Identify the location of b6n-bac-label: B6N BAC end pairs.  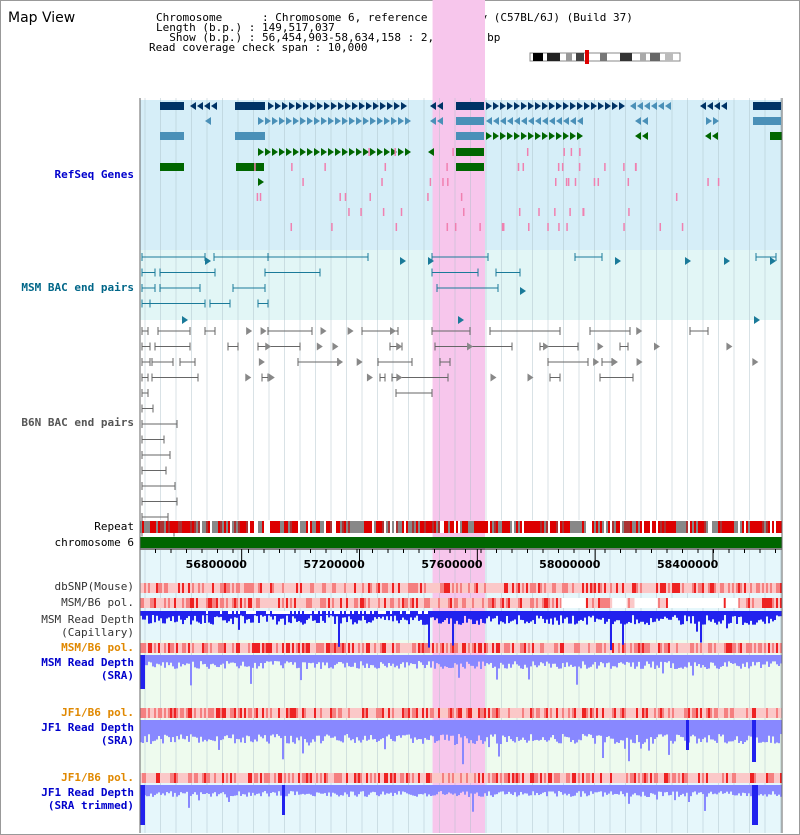
(77, 422).